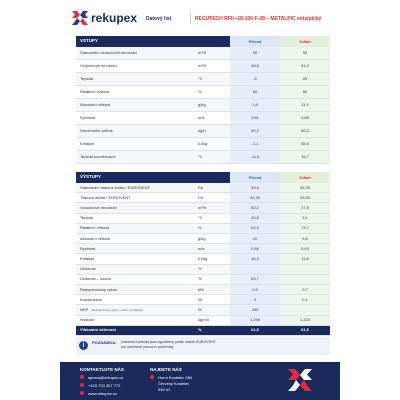 The image size is (400, 400). I want to click on address-title: NAJDETE NÁS, so click(166, 369).